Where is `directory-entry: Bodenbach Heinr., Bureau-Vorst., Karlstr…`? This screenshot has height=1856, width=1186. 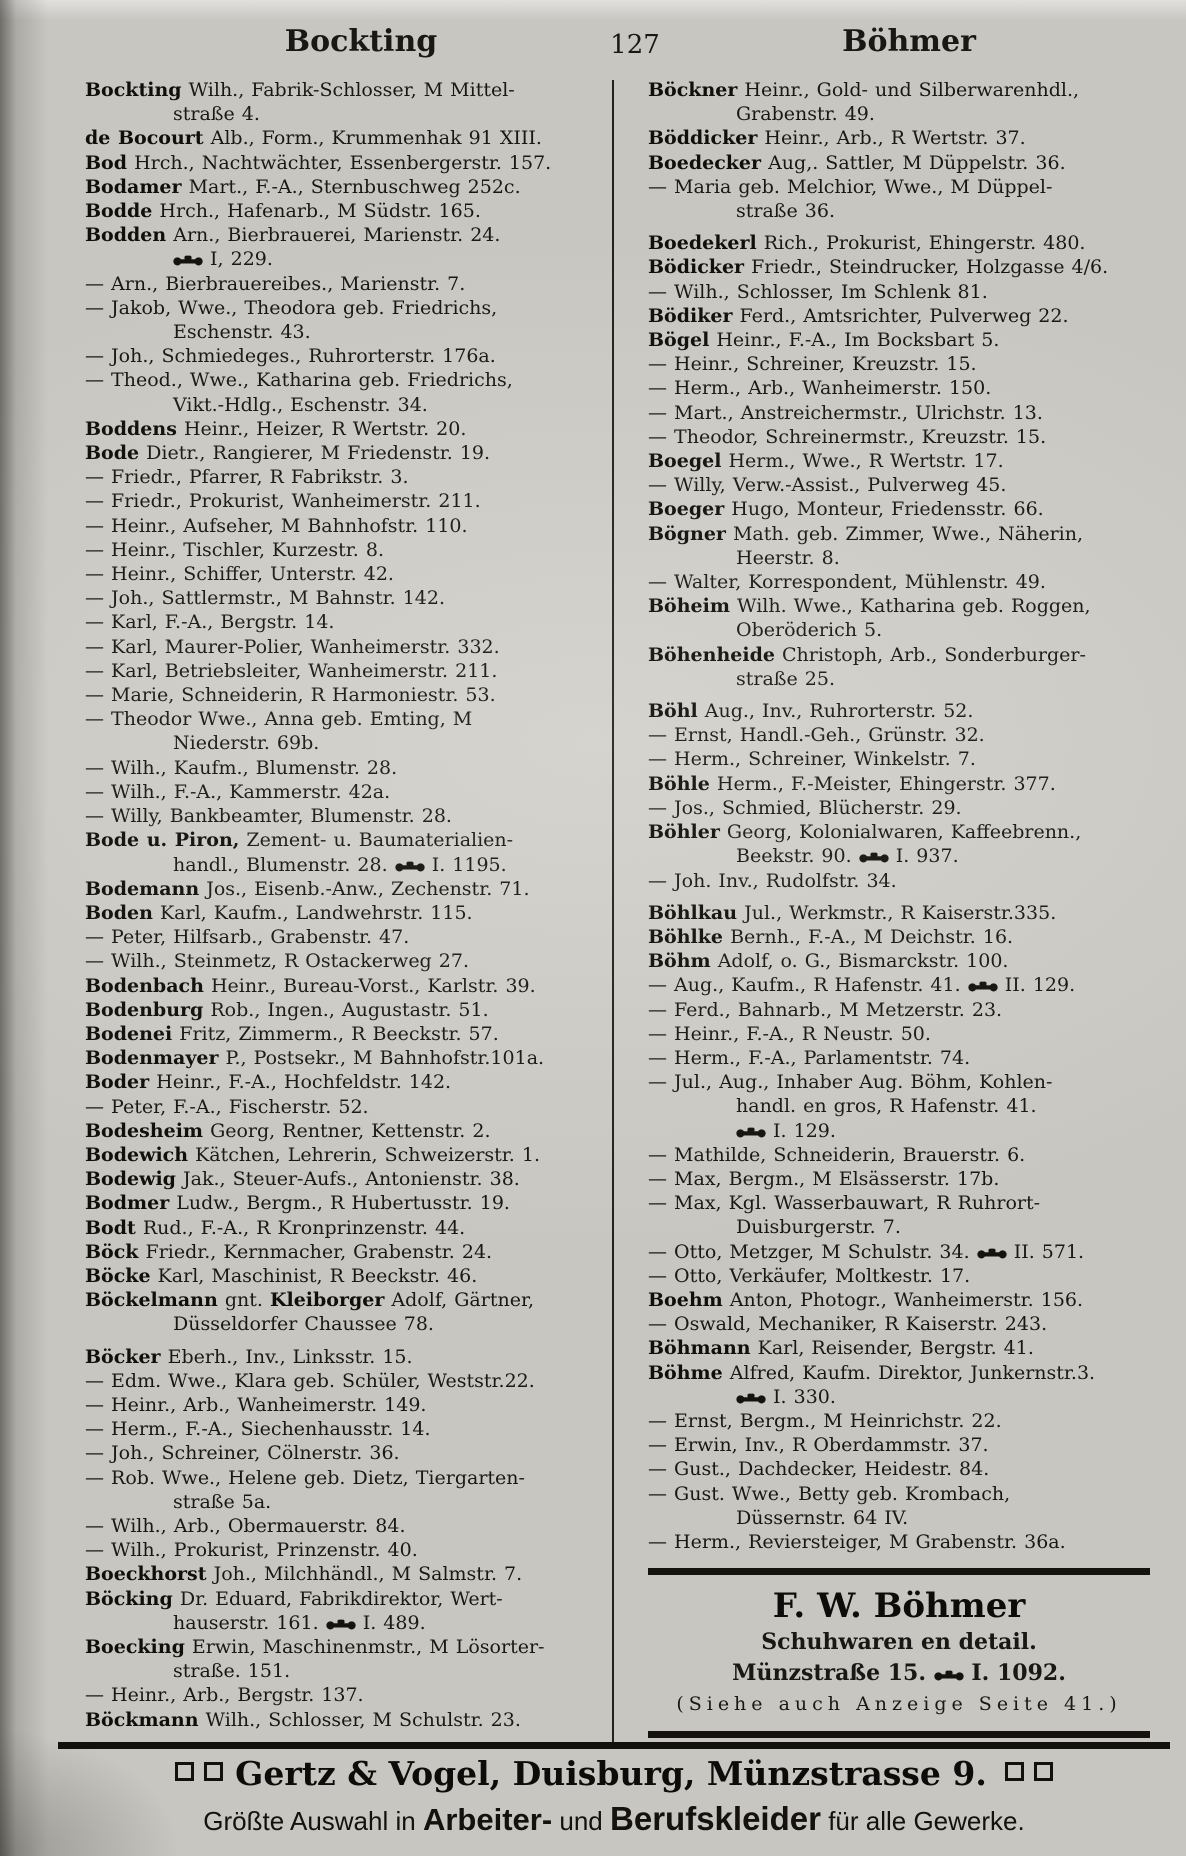
directory-entry: Bodenbach Heinr., Bureau-Vorst., Karlstr… is located at coordinates (310, 985).